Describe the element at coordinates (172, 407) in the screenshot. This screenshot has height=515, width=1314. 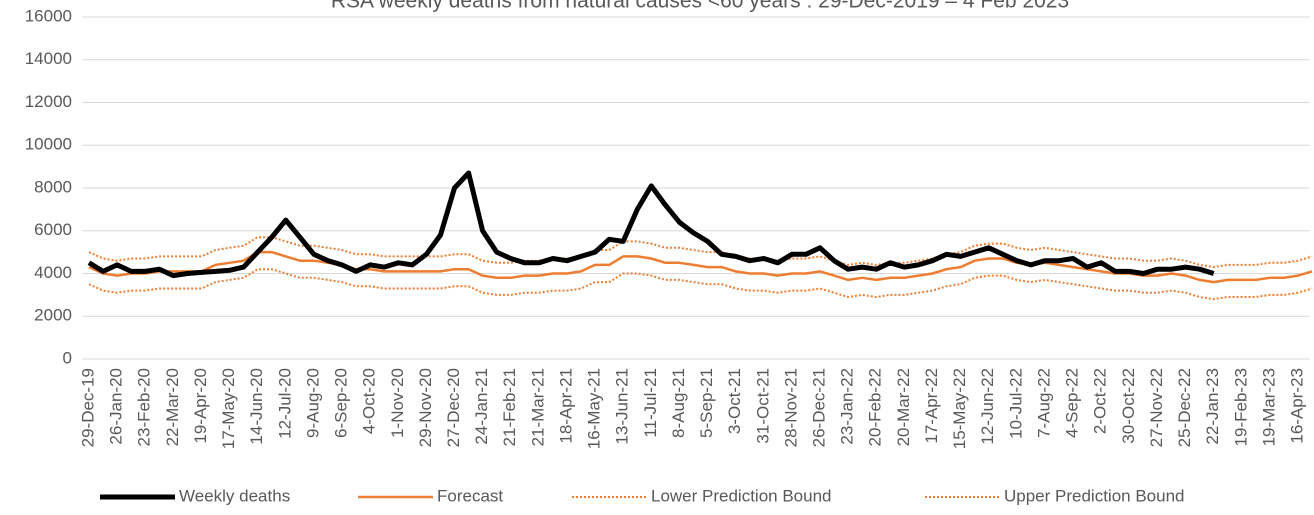
I see `x-tick-label: 22-Mar-20` at that location.